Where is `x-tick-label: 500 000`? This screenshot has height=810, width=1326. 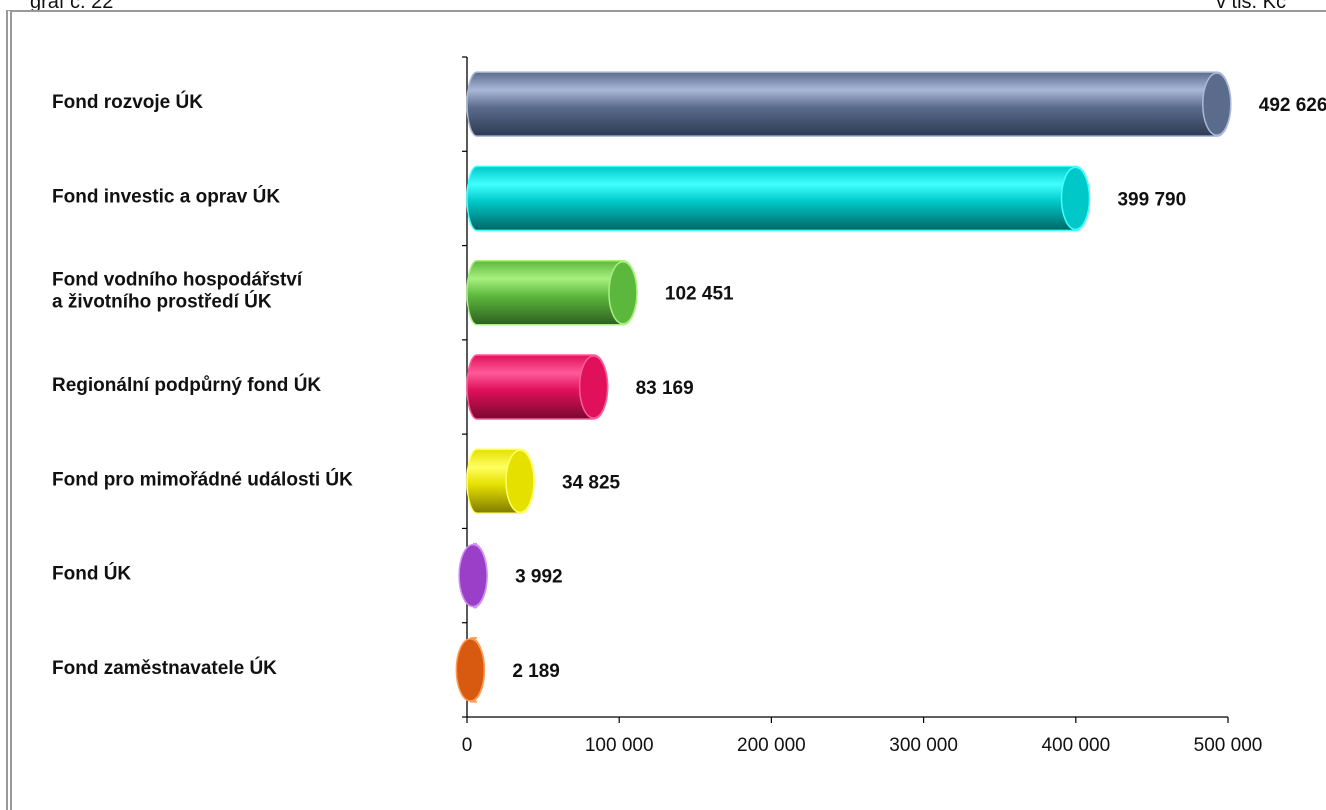 x-tick-label: 500 000 is located at coordinates (1228, 745).